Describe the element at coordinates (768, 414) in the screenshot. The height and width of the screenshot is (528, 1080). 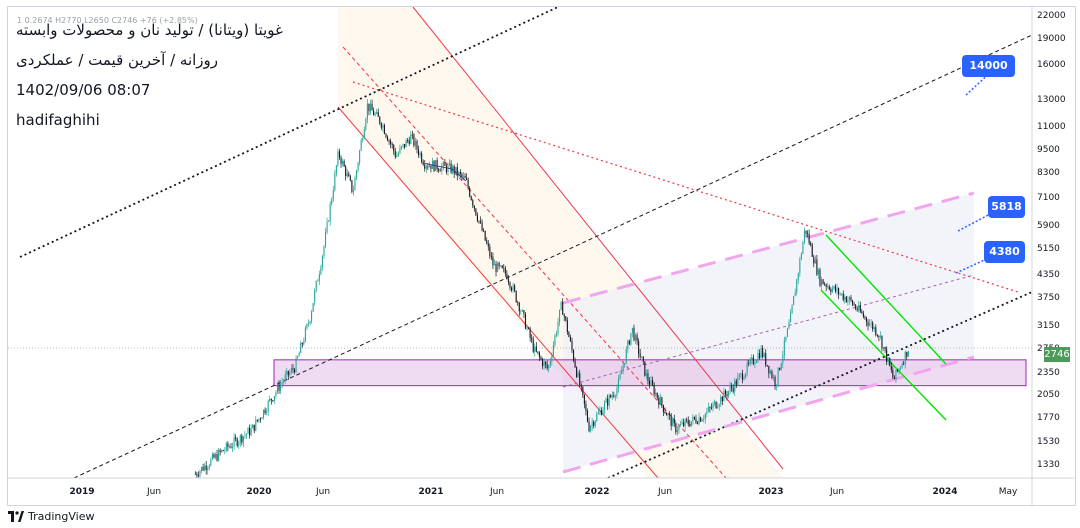
I see `pink-dashed-lower` at that location.